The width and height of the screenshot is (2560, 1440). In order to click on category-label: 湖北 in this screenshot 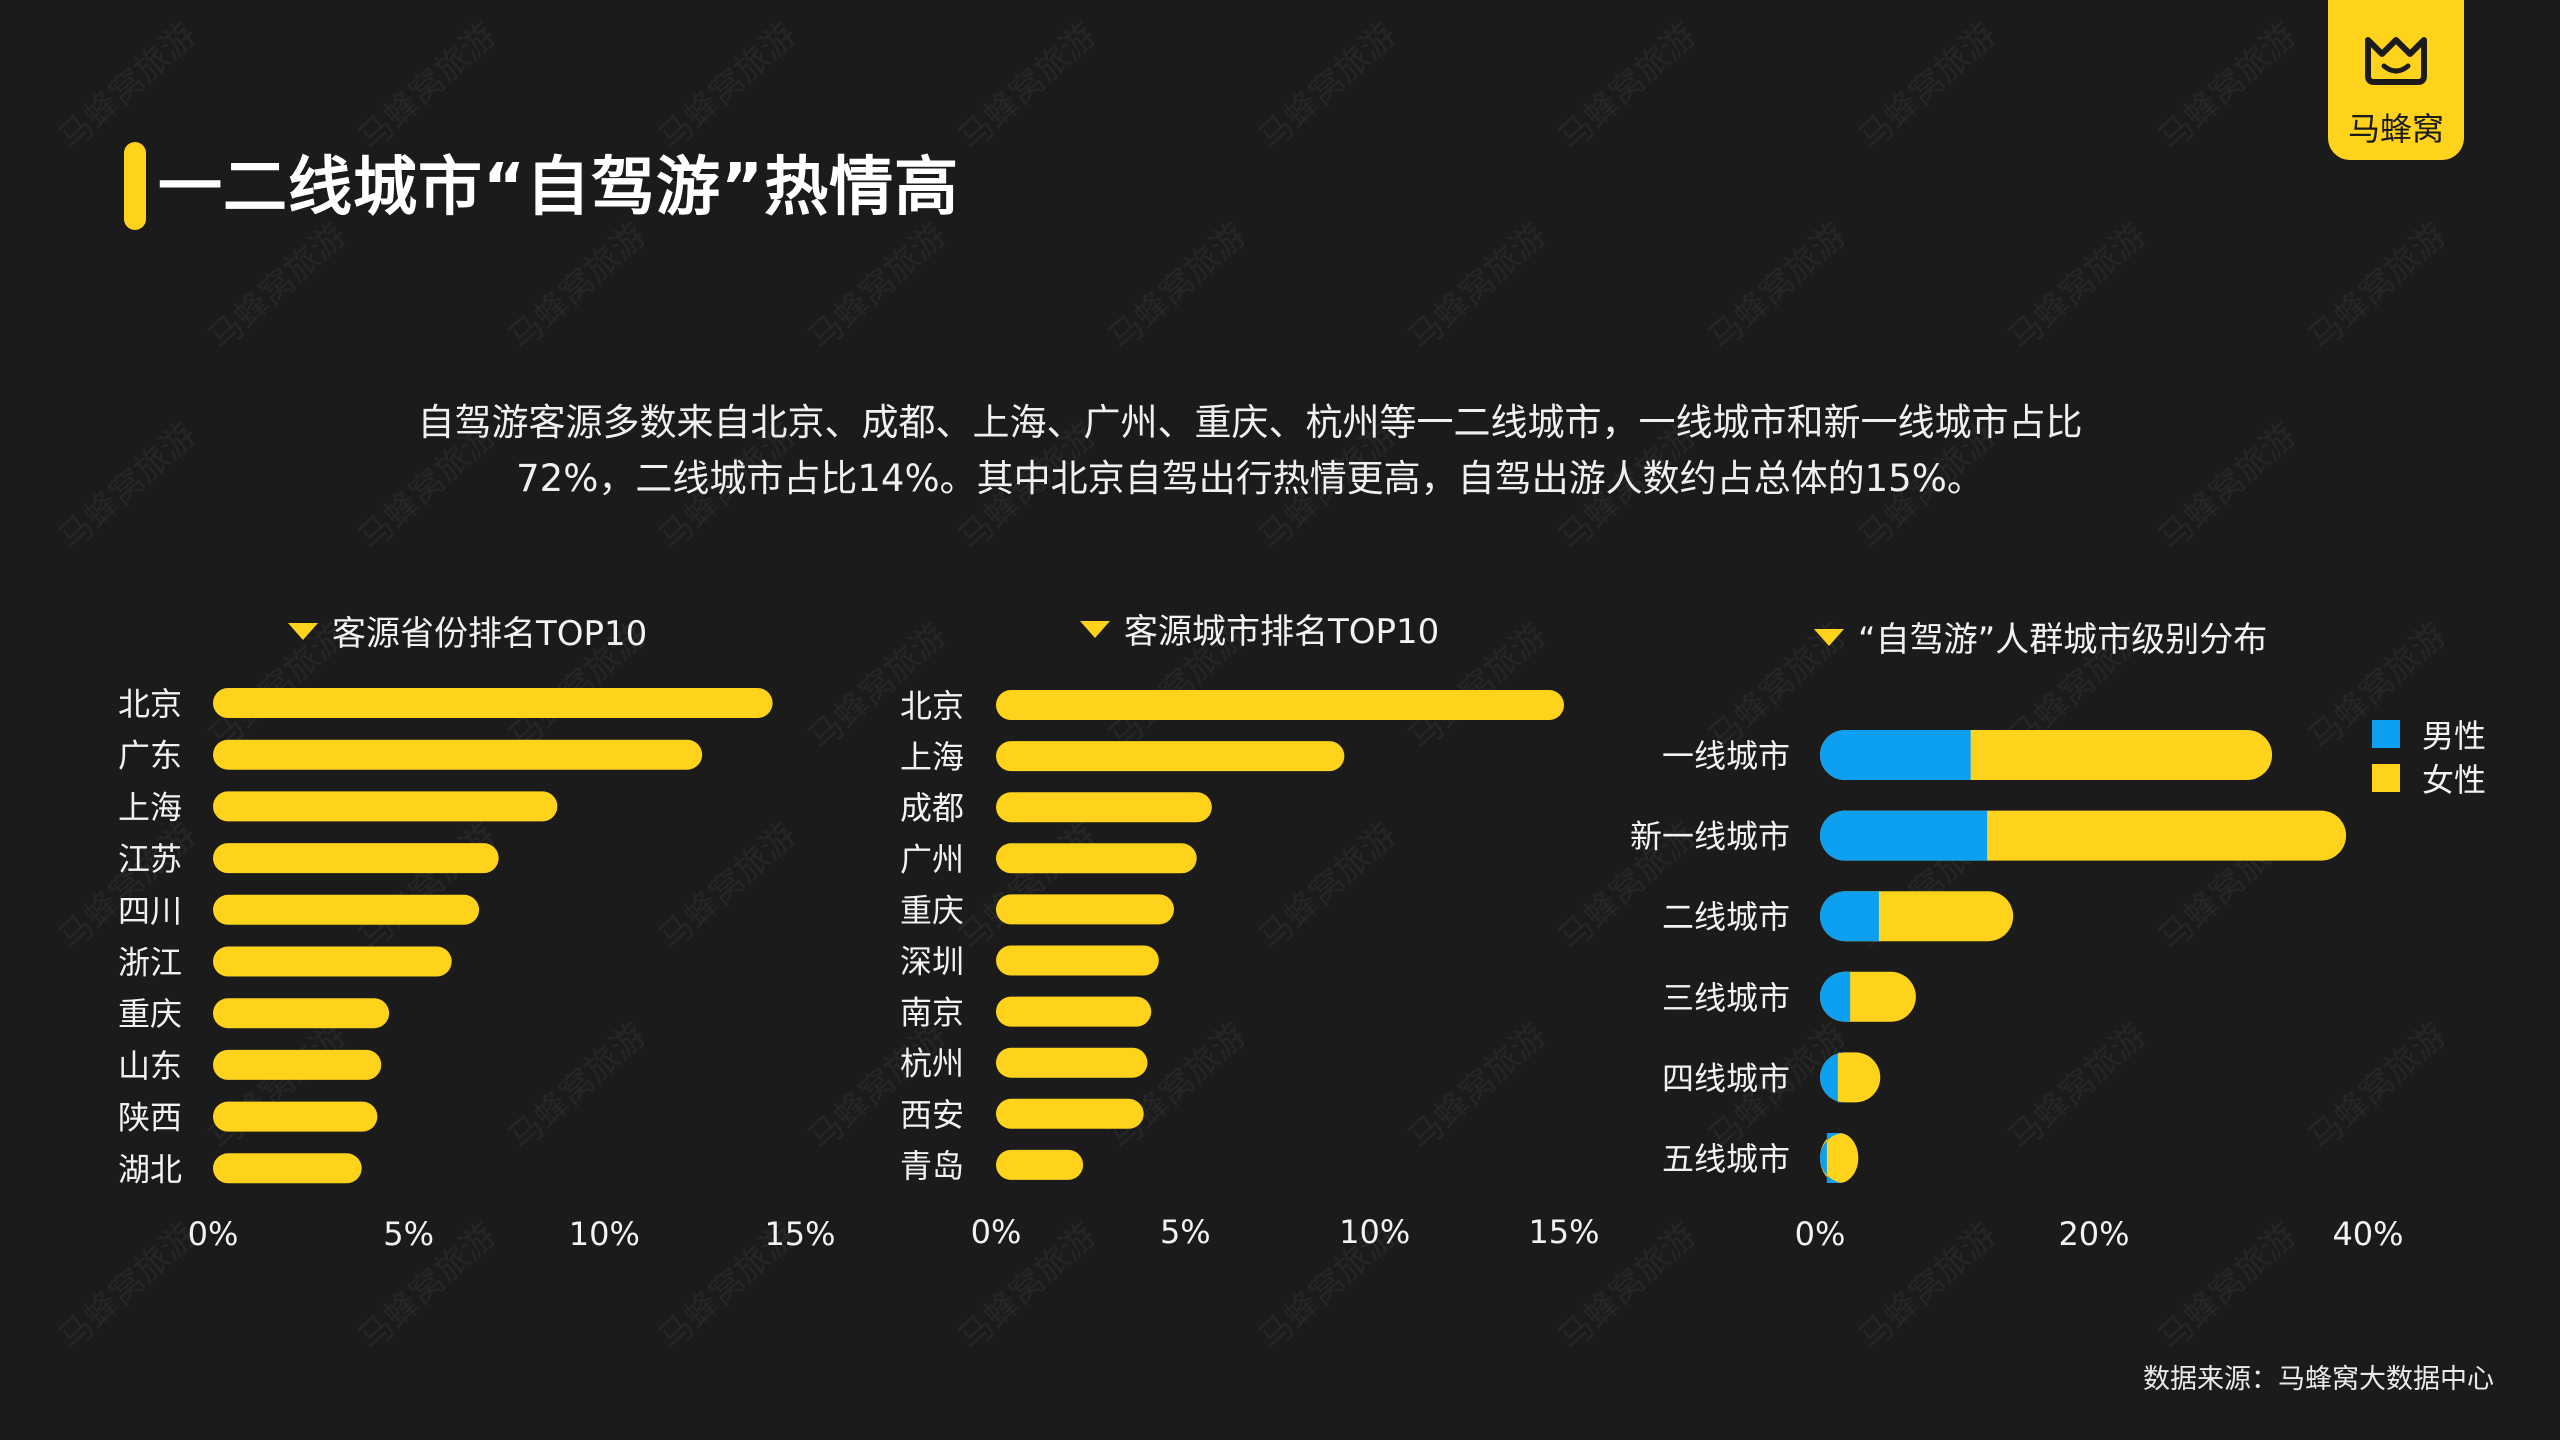, I will do `click(150, 1169)`.